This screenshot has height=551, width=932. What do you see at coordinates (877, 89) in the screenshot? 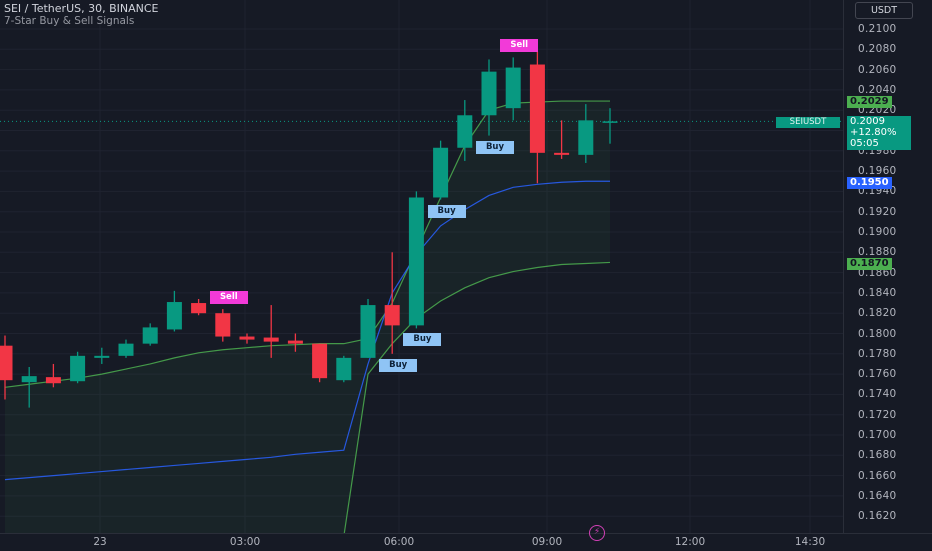
I see `price-tick-label: 0.2040` at bounding box center [877, 89].